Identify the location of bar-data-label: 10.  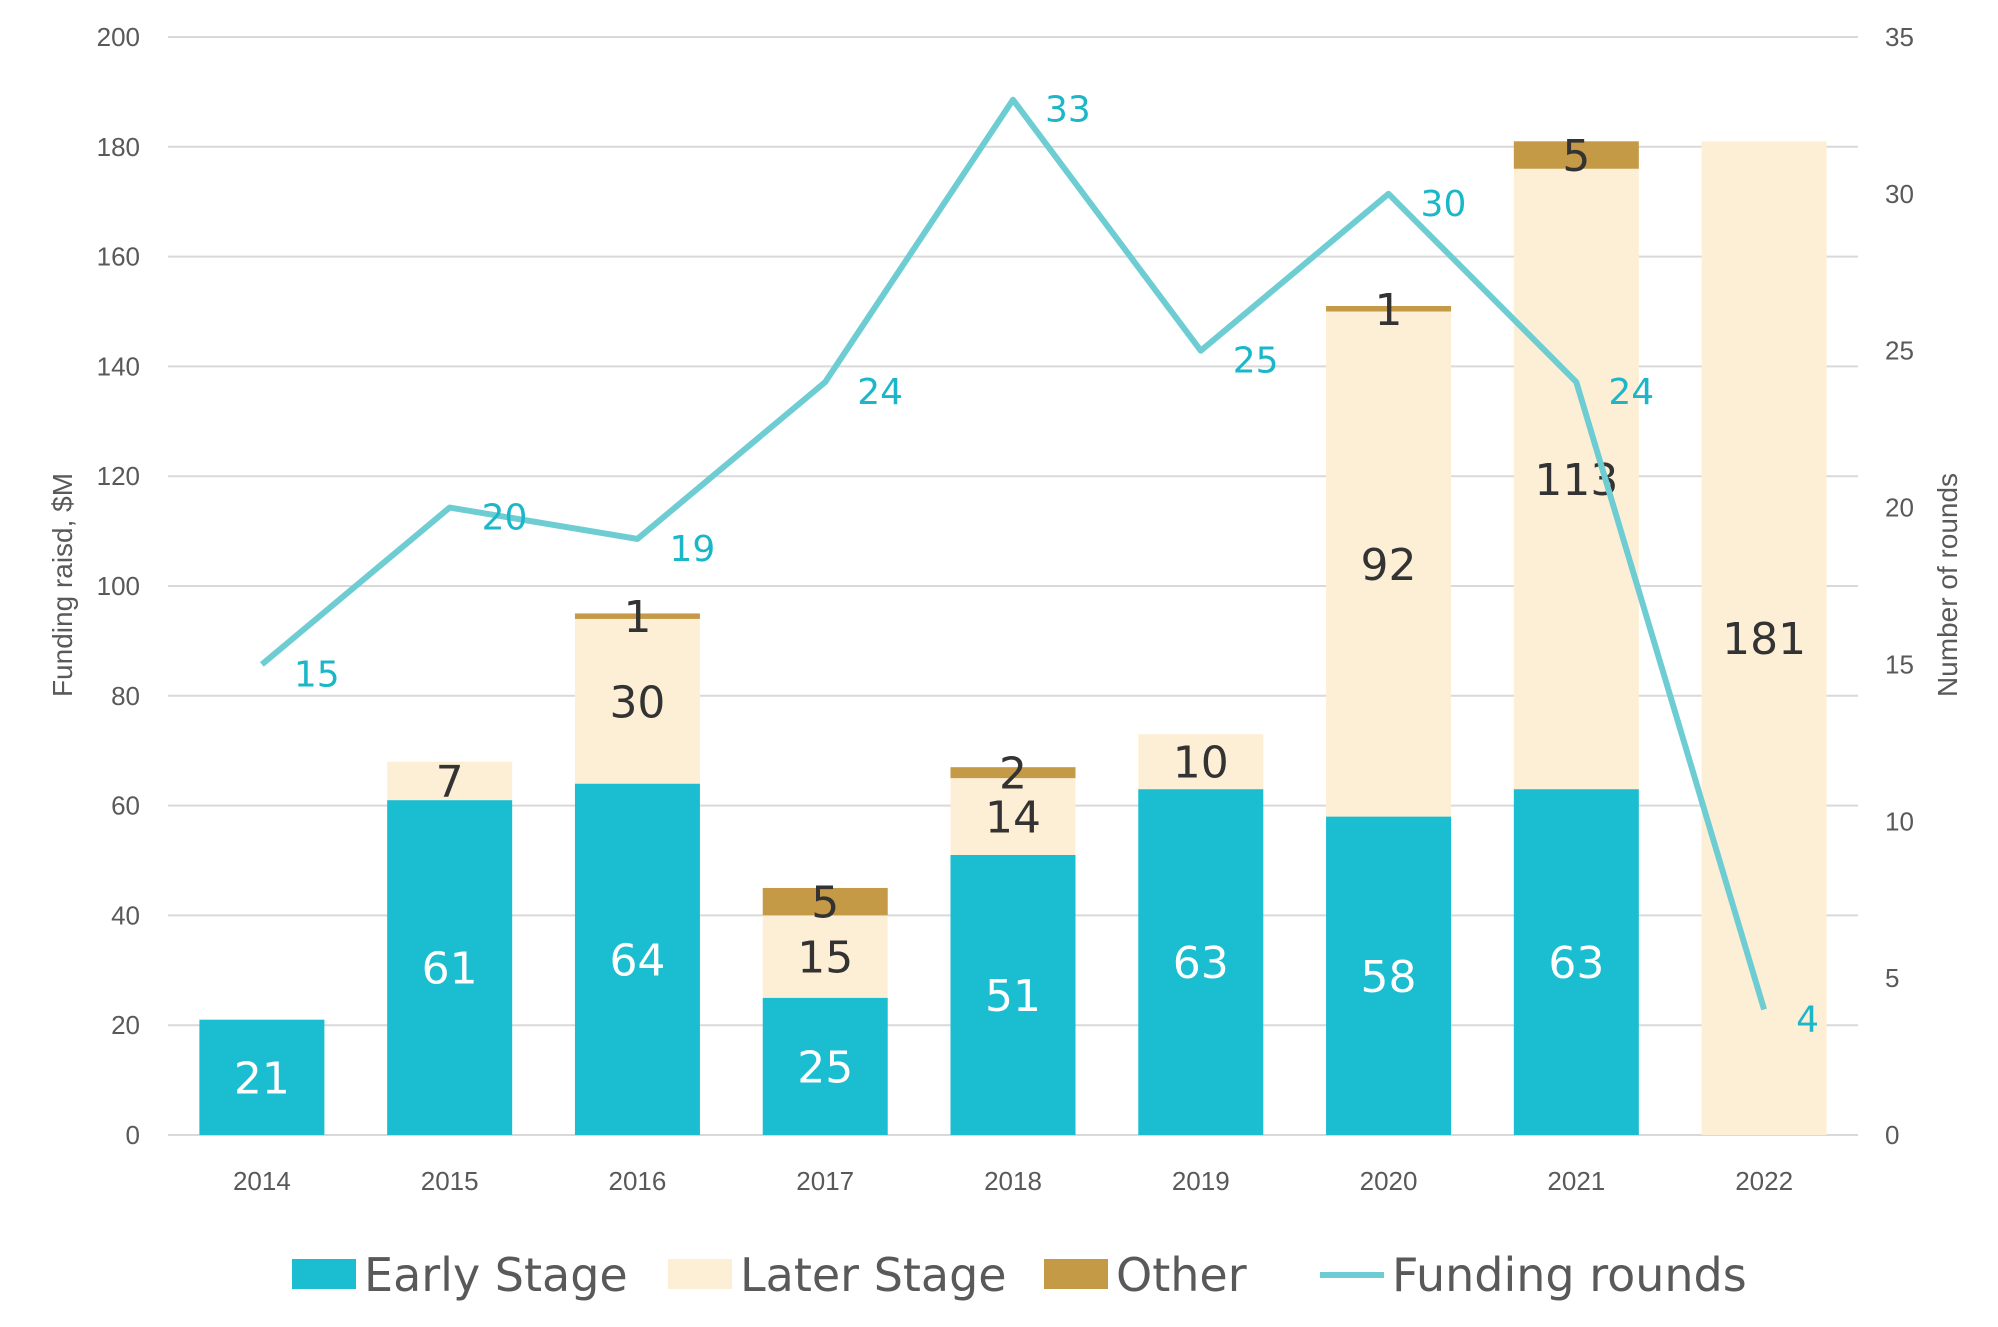
(1201, 763).